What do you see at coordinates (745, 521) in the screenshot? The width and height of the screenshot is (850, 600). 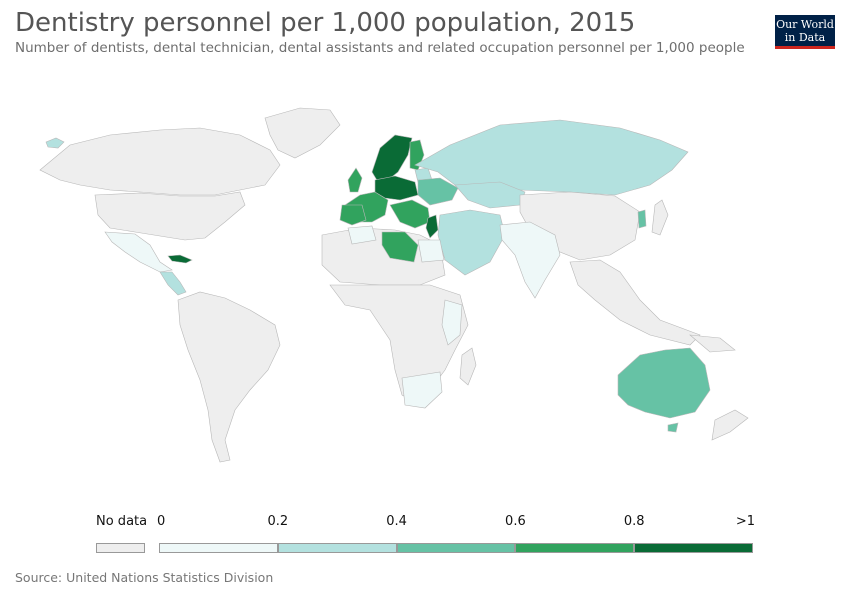 I see `legend-tick-label: >1` at bounding box center [745, 521].